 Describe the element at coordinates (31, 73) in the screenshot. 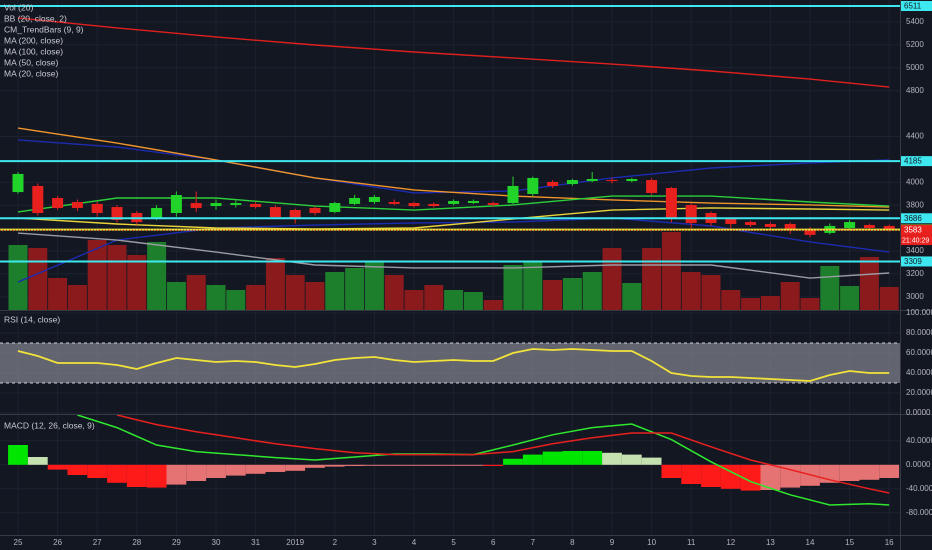

I see `legend-entry: MA (20, close)` at that location.